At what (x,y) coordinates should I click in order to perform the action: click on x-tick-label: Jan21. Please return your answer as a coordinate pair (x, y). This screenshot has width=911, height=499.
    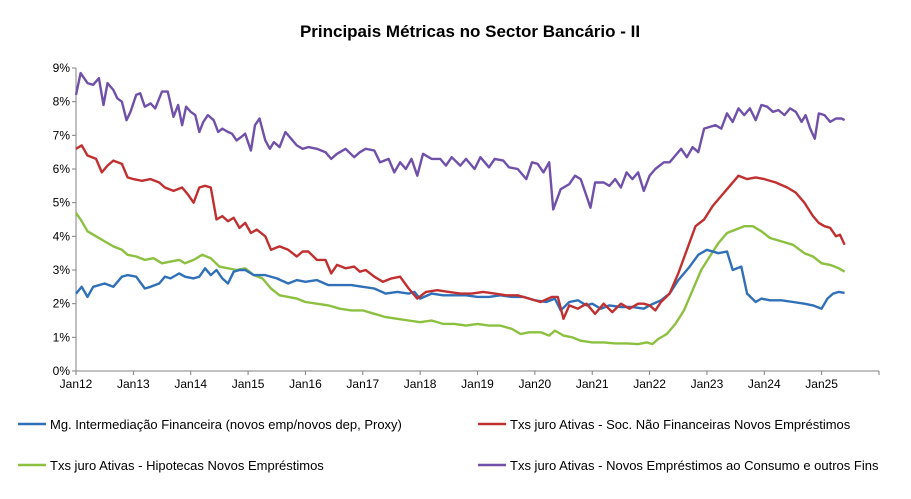
    Looking at the image, I should click on (592, 384).